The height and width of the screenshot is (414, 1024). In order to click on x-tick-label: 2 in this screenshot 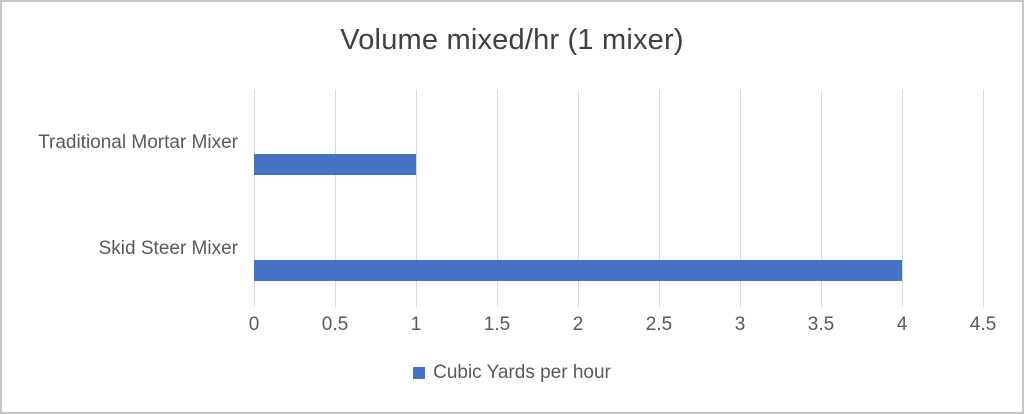, I will do `click(578, 324)`.